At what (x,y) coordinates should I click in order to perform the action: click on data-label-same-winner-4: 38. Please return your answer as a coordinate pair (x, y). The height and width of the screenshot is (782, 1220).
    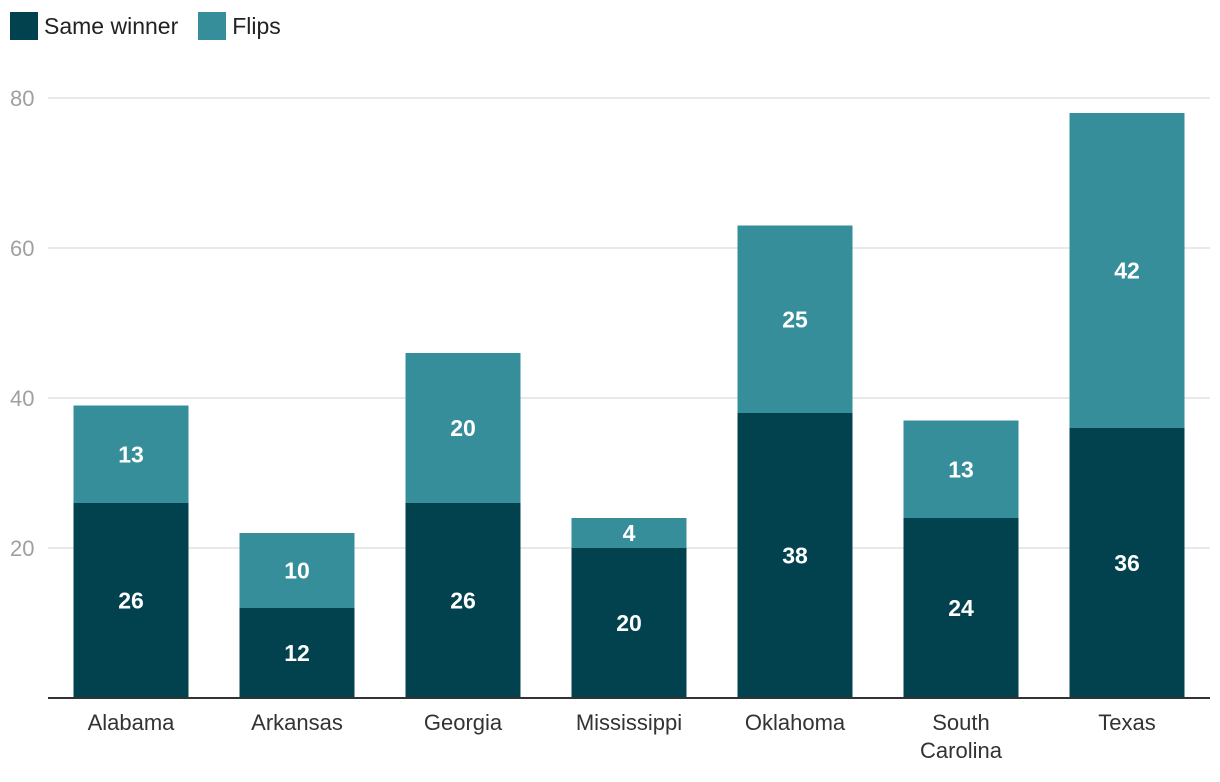
    Looking at the image, I should click on (795, 556).